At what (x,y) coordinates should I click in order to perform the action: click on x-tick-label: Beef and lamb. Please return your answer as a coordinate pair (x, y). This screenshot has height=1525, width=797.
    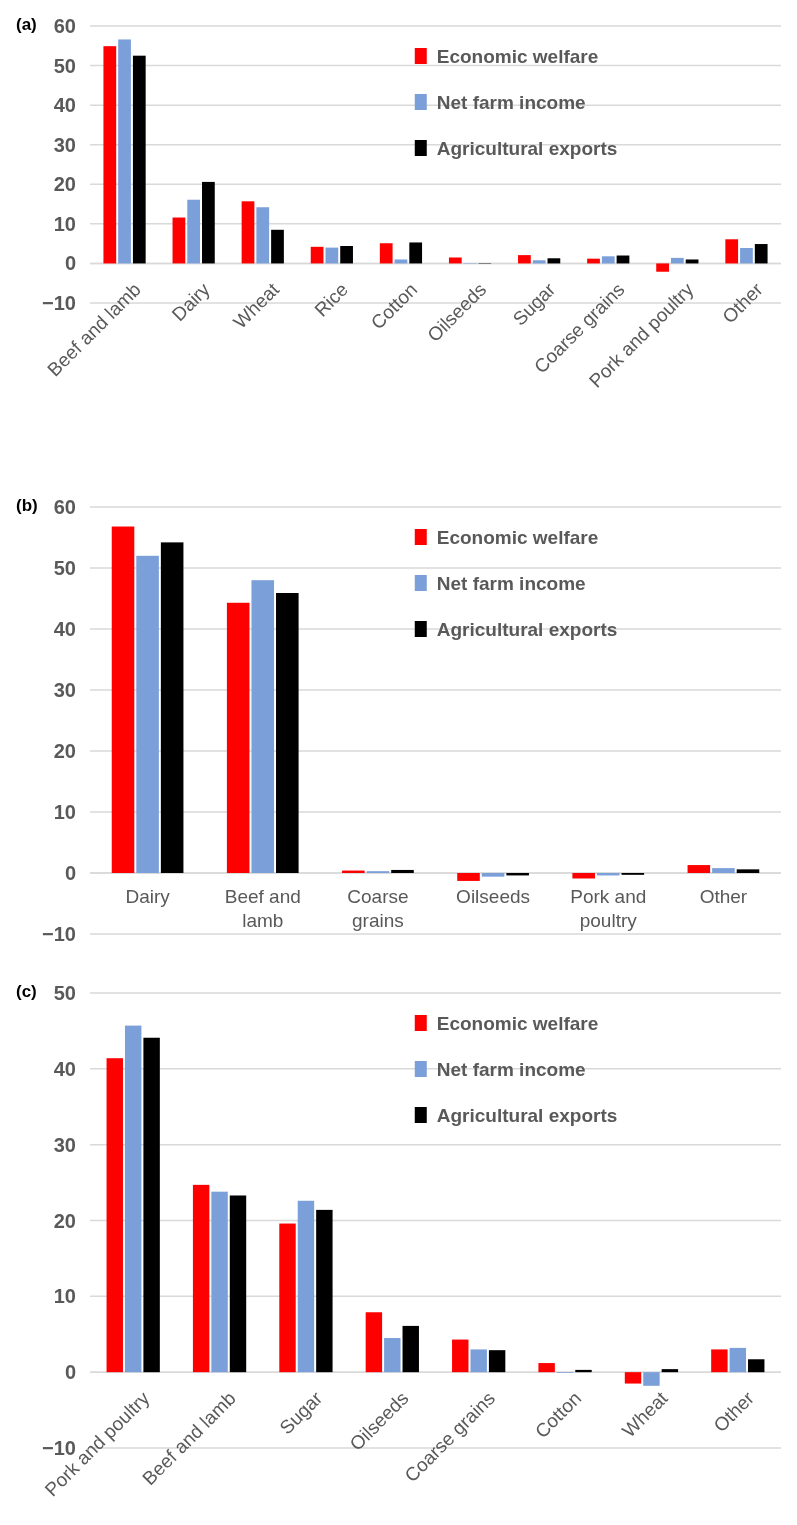
    Looking at the image, I should click on (262, 908).